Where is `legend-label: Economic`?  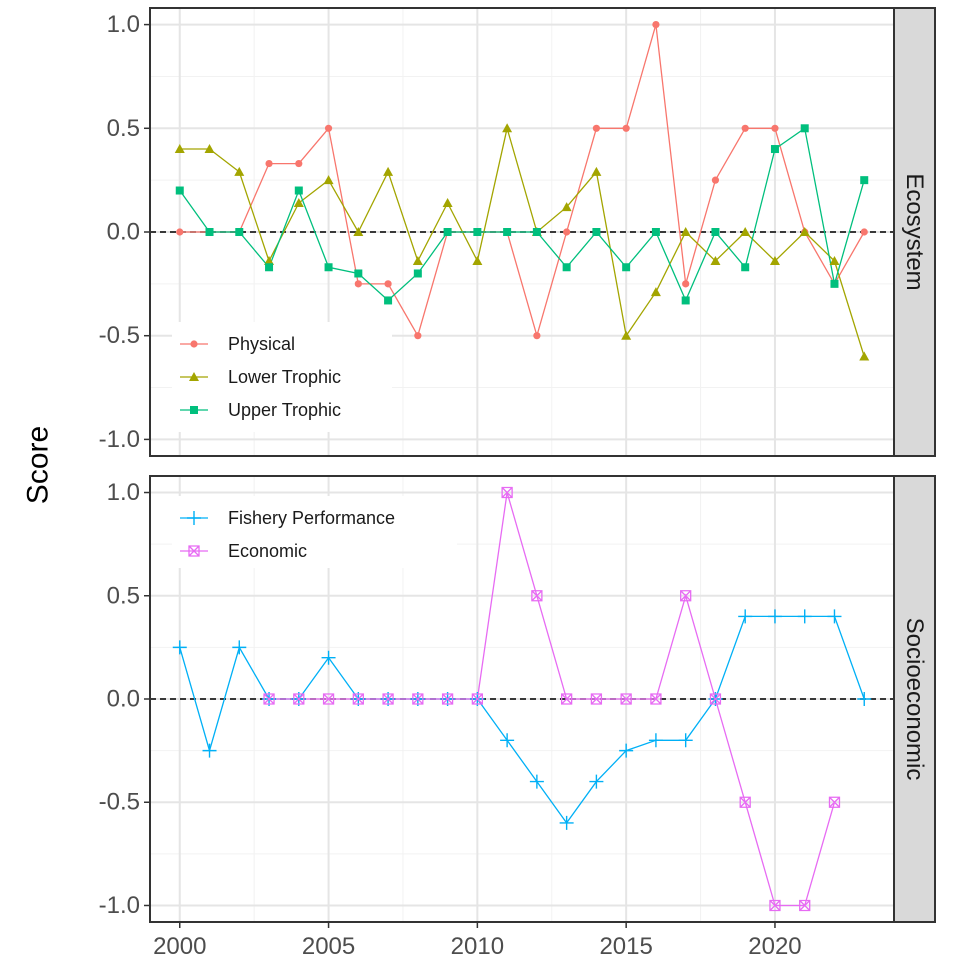
legend-label: Economic is located at coordinates (267, 551).